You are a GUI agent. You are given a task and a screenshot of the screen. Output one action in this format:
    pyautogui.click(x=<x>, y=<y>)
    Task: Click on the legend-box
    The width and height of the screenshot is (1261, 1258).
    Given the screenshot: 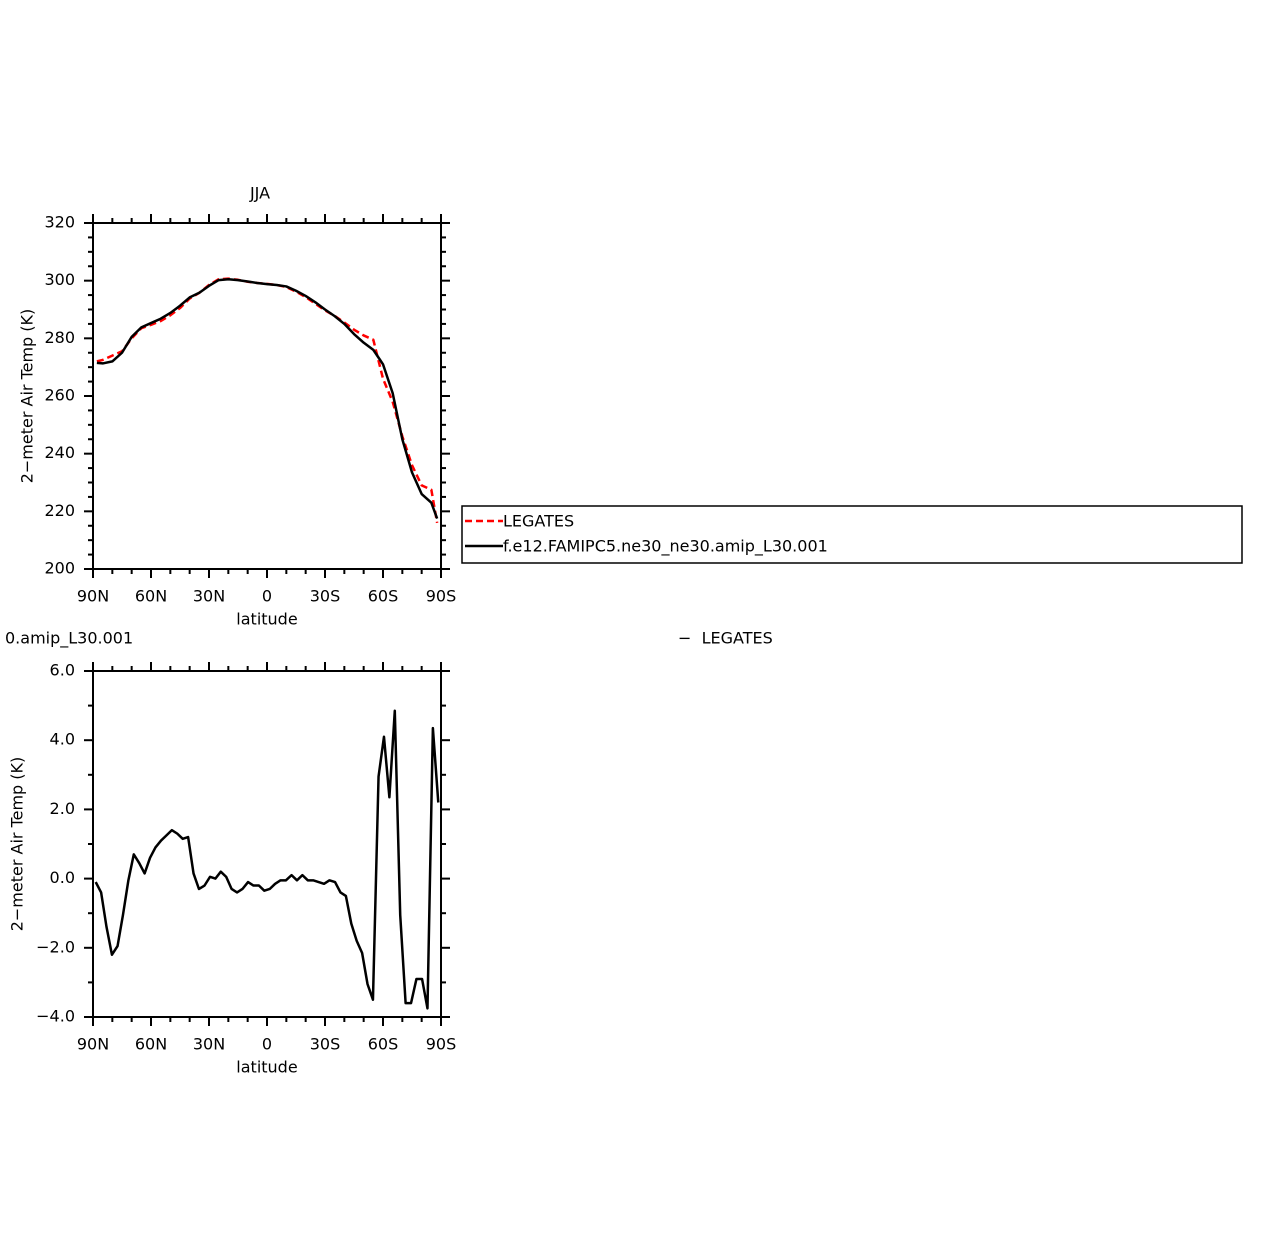 What is the action you would take?
    pyautogui.click(x=852, y=534)
    